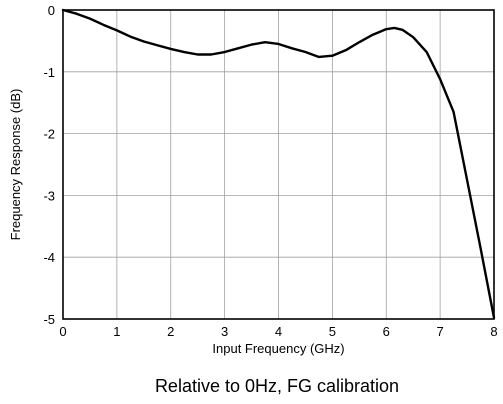 The image size is (503, 404). I want to click on x-tick-label: 2, so click(170, 331).